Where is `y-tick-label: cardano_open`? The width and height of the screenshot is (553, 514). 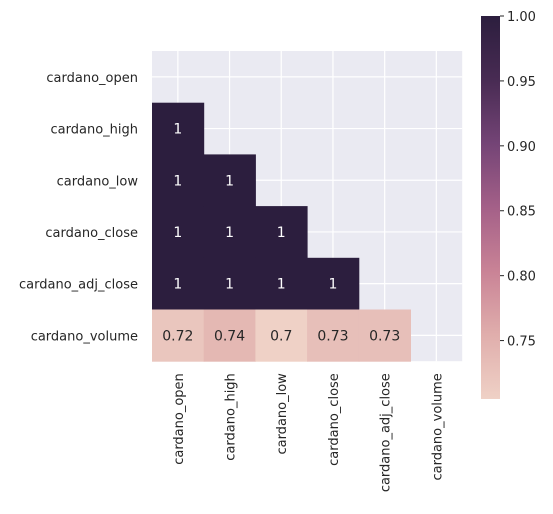 y-tick-label: cardano_open is located at coordinates (92, 78).